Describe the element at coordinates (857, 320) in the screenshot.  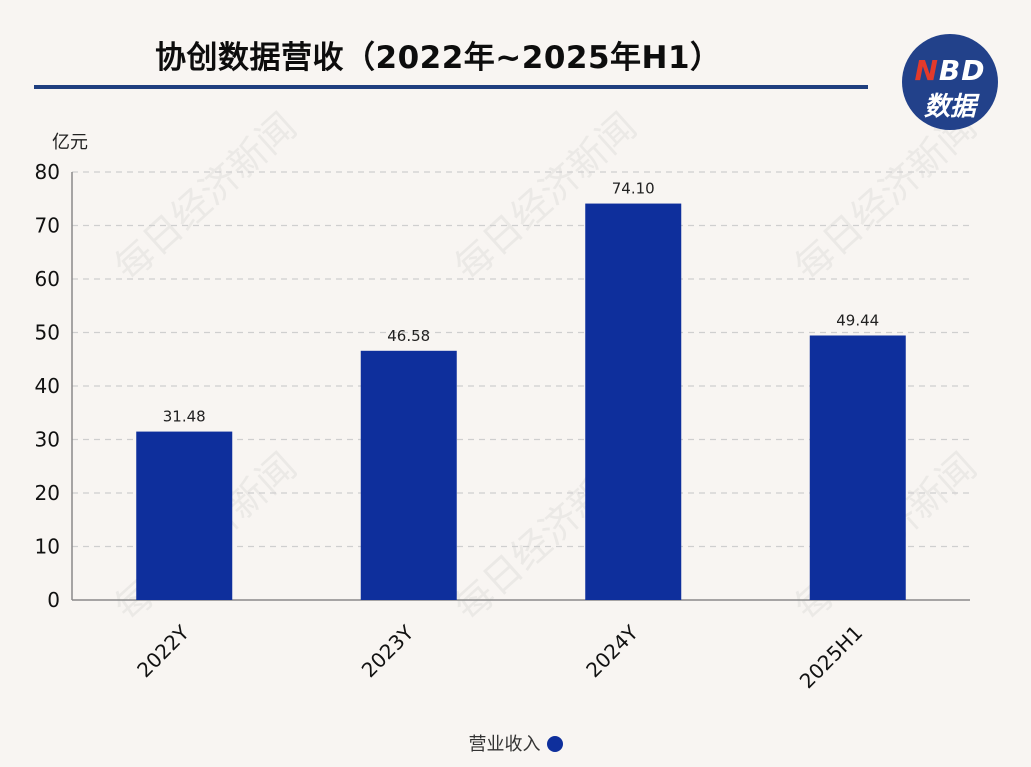
I see `bar-value-label: 49.44` at that location.